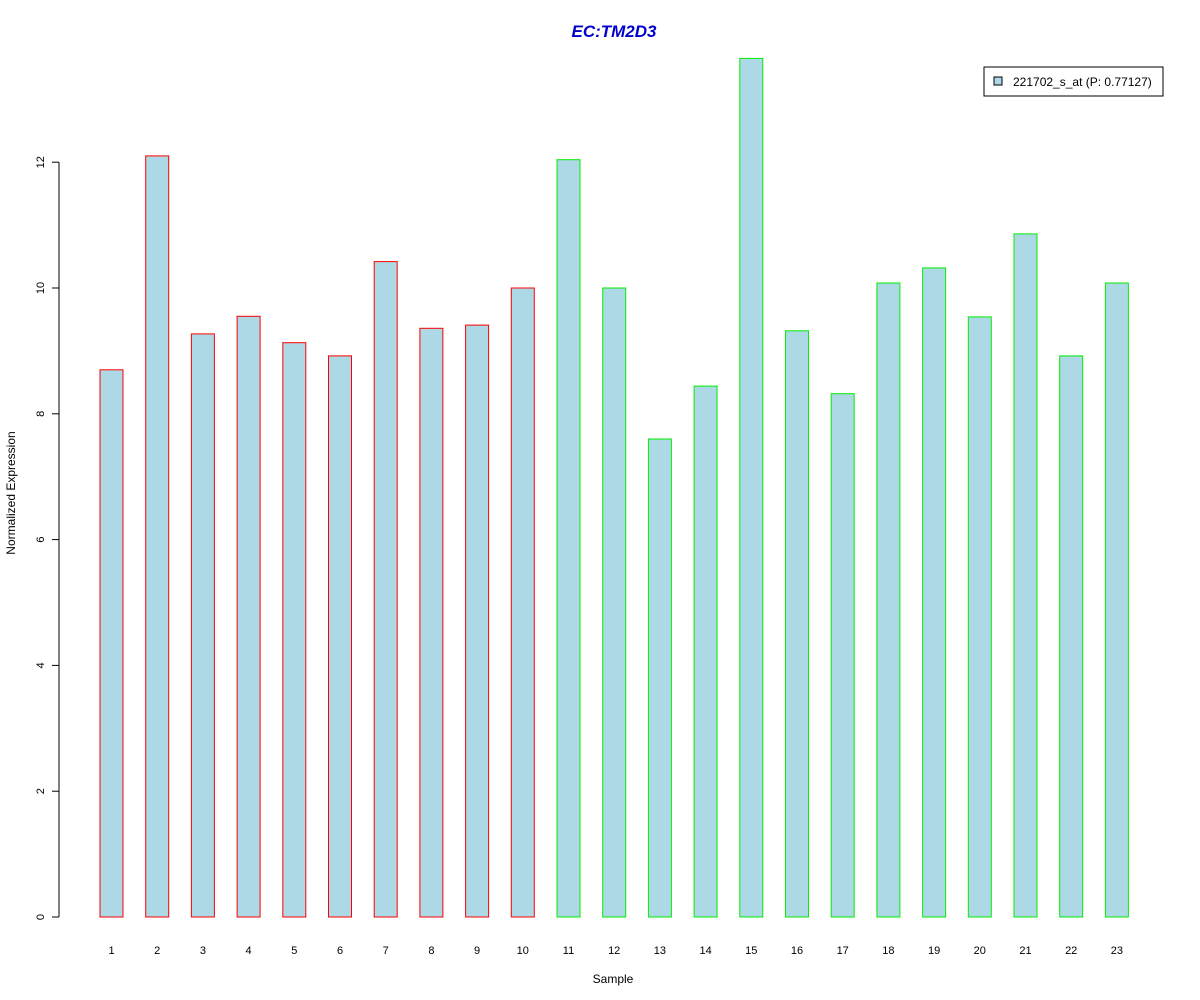  Describe the element at coordinates (431, 951) in the screenshot. I see `x-tick-label: 8` at that location.